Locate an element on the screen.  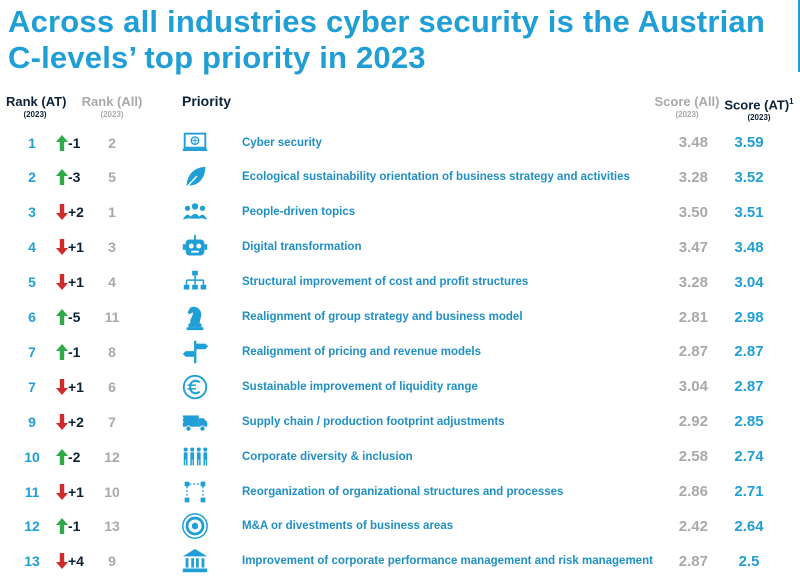
table-row: 3 +2 1 People-driven topics 3.50 3.51 is located at coordinates (400, 212).